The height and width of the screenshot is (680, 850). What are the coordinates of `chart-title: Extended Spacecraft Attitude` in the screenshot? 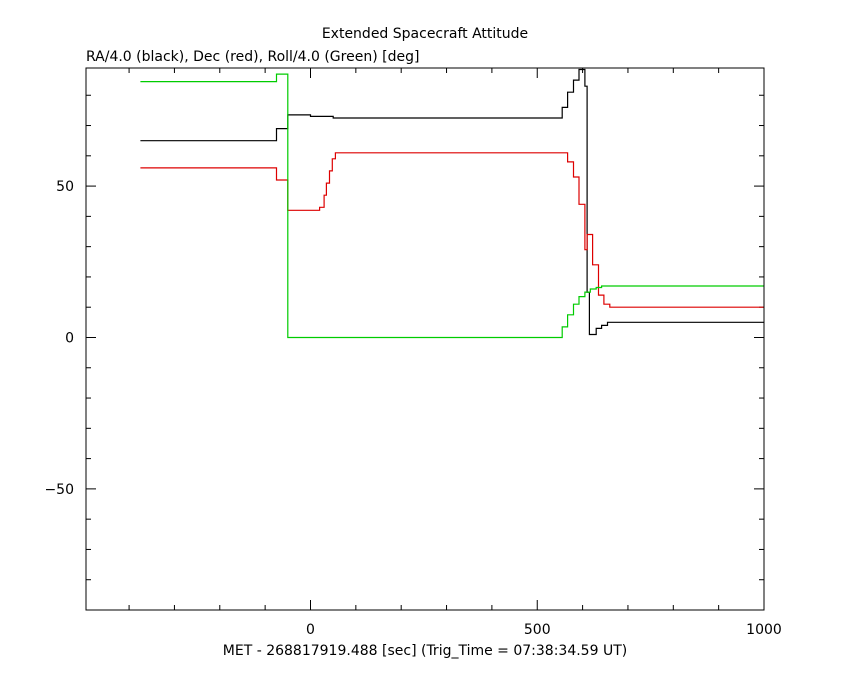 It's located at (425, 34).